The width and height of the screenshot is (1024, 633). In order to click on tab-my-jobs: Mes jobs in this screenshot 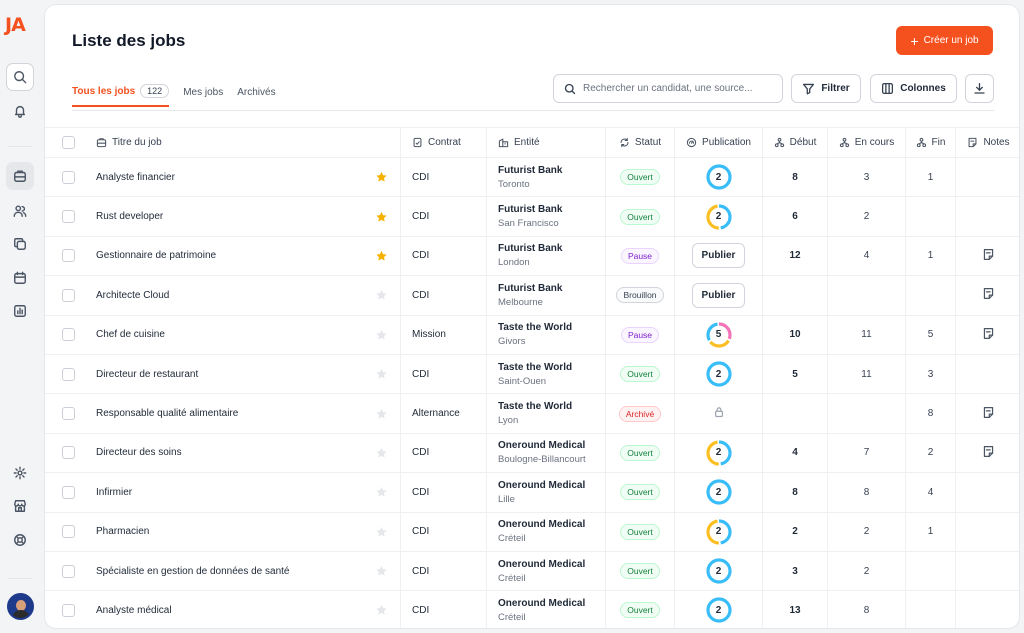, I will do `click(203, 92)`.